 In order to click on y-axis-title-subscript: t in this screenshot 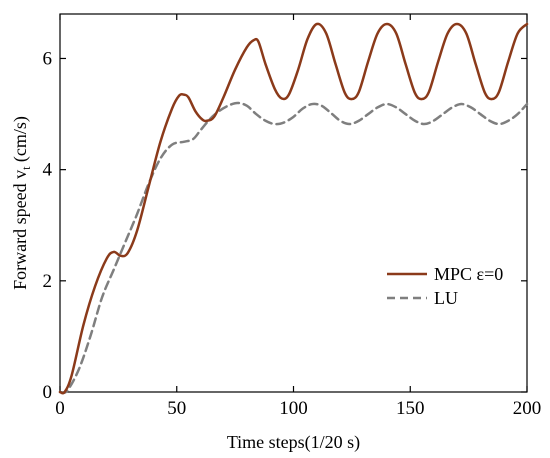, I will do `click(26, 168)`.